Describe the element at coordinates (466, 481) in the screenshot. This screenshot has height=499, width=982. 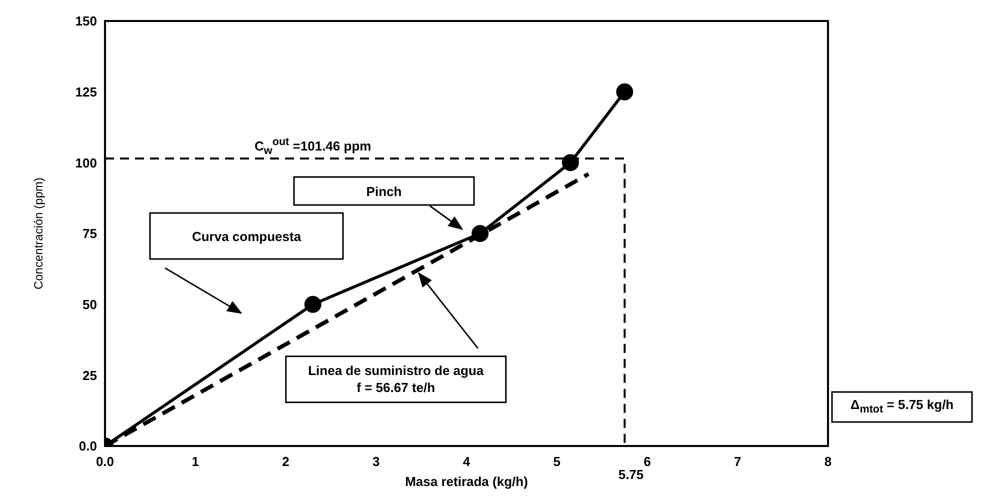
I see `x-axis-title: Masa retirada (kg/h)` at that location.